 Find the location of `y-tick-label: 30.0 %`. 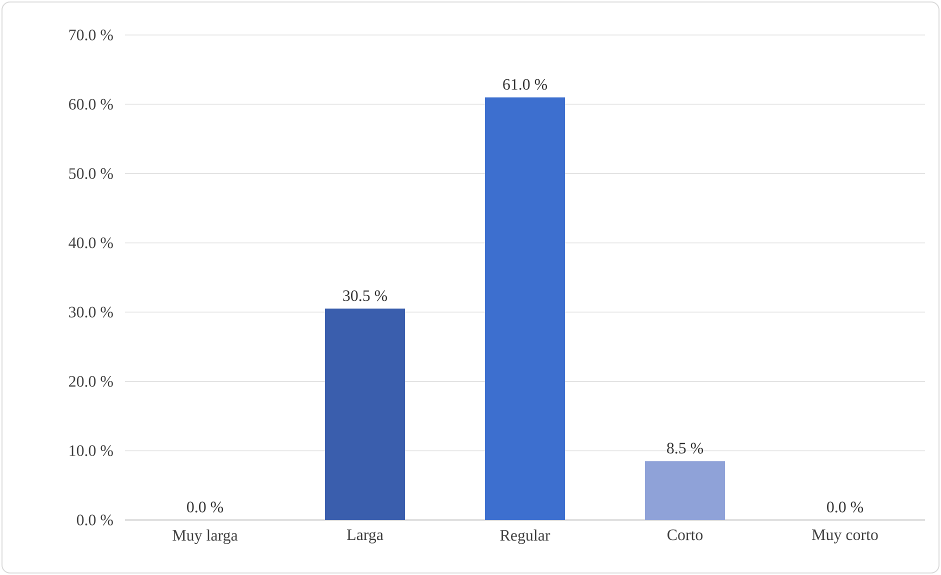

y-tick-label: 30.0 % is located at coordinates (91, 312).